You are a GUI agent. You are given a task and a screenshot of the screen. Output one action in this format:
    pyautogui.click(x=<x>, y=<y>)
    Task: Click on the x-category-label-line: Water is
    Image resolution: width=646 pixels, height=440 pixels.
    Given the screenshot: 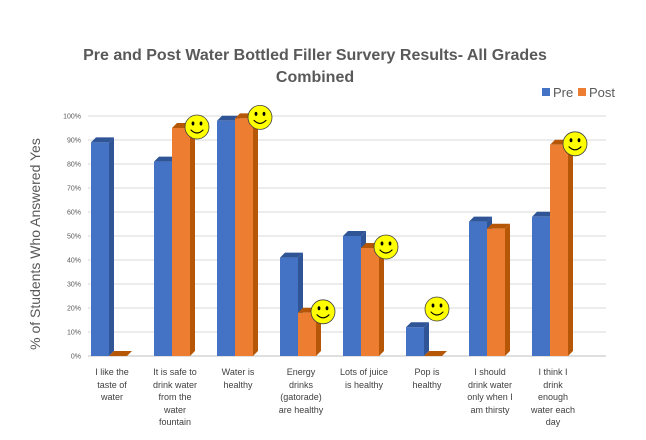 What is the action you would take?
    pyautogui.click(x=238, y=372)
    